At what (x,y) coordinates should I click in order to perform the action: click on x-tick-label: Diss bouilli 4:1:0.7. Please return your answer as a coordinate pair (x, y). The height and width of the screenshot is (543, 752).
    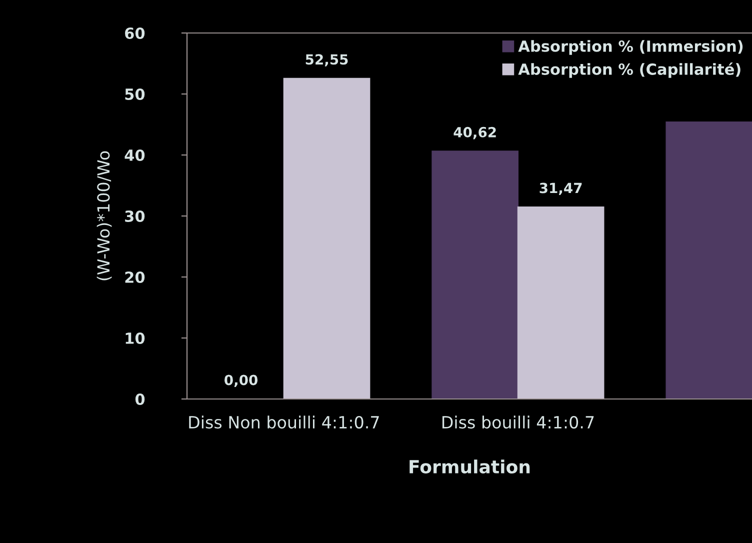
    Looking at the image, I should click on (518, 422).